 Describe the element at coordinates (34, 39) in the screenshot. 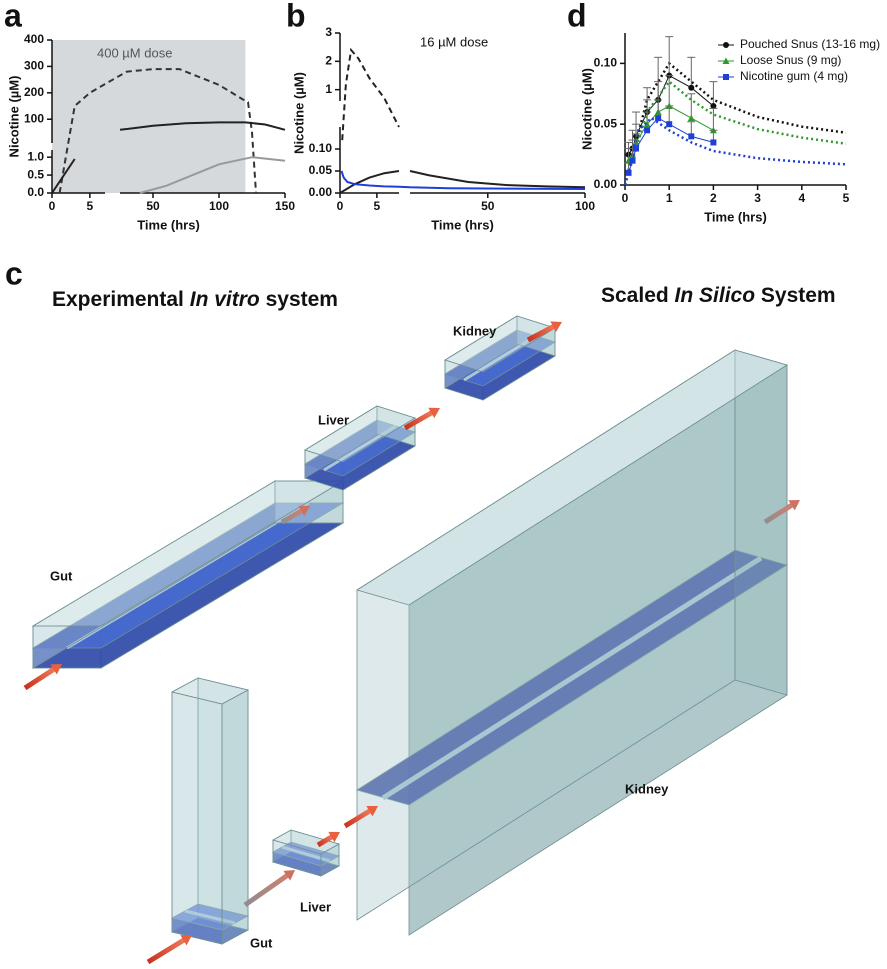

I see `y-tick-label: 400` at that location.